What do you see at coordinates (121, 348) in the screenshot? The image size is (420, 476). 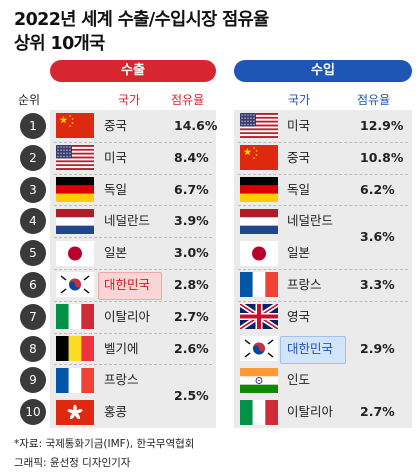 I see `export-country: 벨기에` at bounding box center [121, 348].